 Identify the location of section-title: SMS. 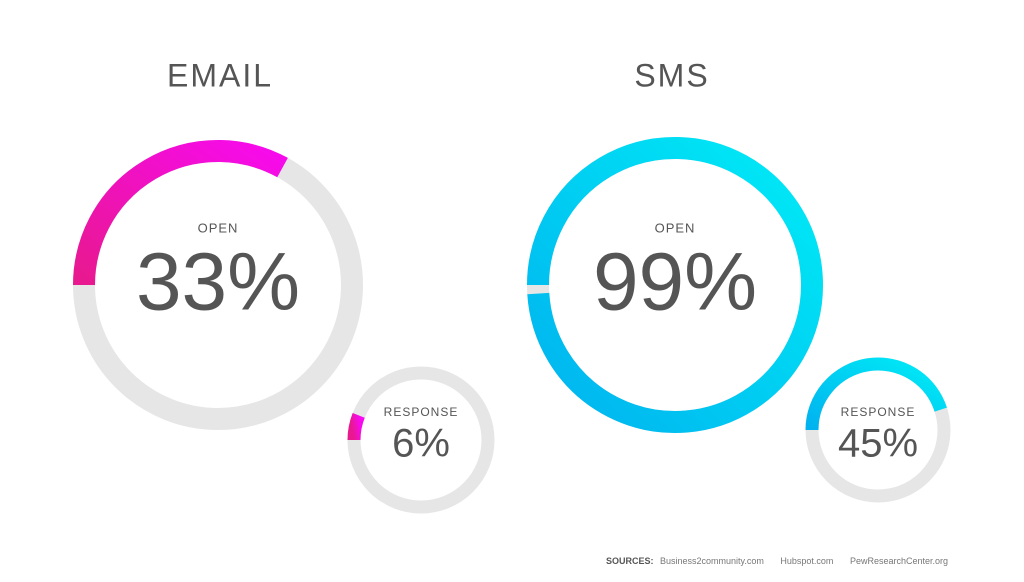
(671, 75).